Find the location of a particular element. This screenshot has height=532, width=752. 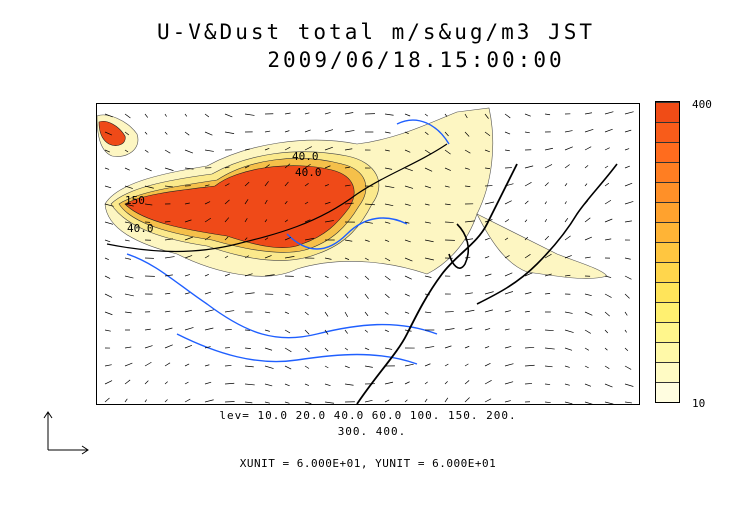

color-scale-bar is located at coordinates (667, 252).